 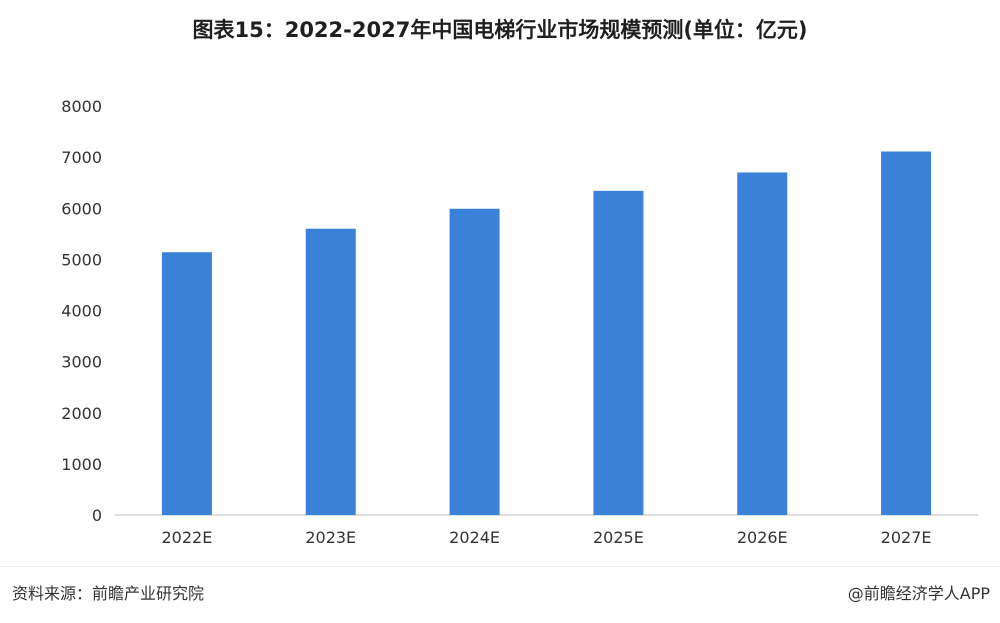 What do you see at coordinates (918, 593) in the screenshot?
I see `brand-label: @前瞻经济学人APP` at bounding box center [918, 593].